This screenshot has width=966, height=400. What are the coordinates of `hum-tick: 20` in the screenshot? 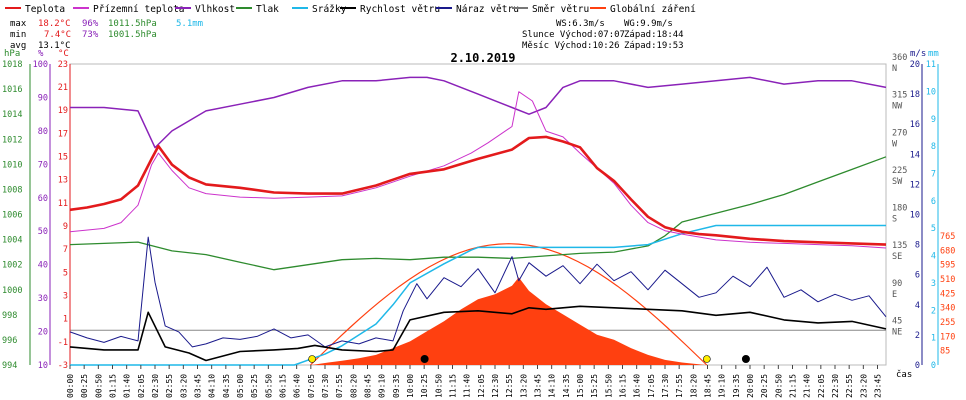 It's located at (43, 333).